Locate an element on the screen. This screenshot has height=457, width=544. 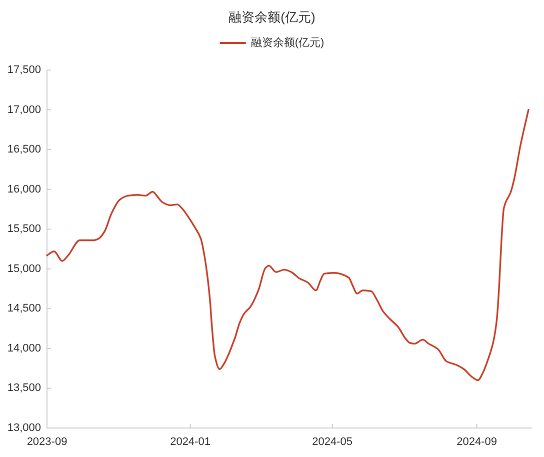
x-tick-label: 2024-05 is located at coordinates (332, 442).